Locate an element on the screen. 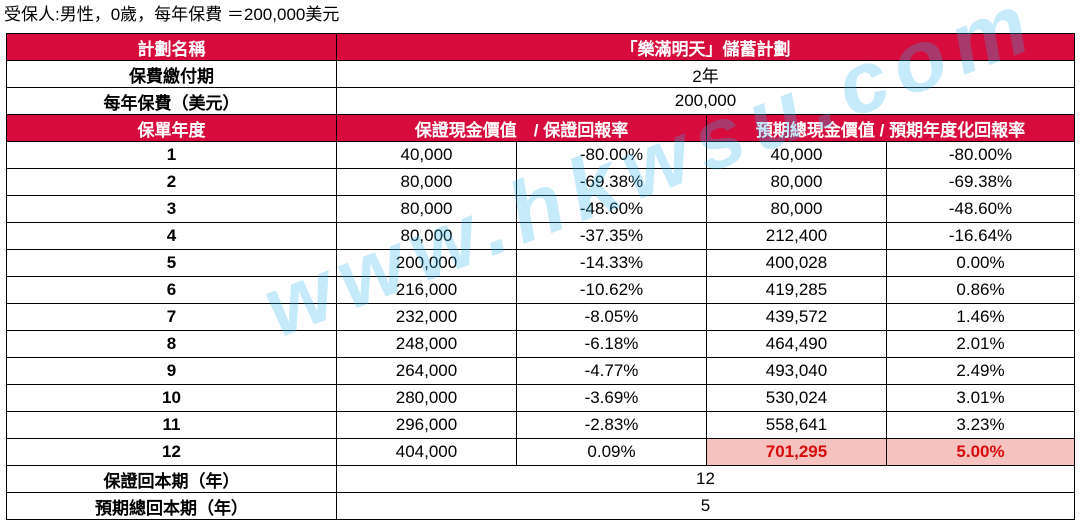 The height and width of the screenshot is (525, 1080). table-row: 5 200,000 -14.33% 400,028 0.00% is located at coordinates (540, 263).